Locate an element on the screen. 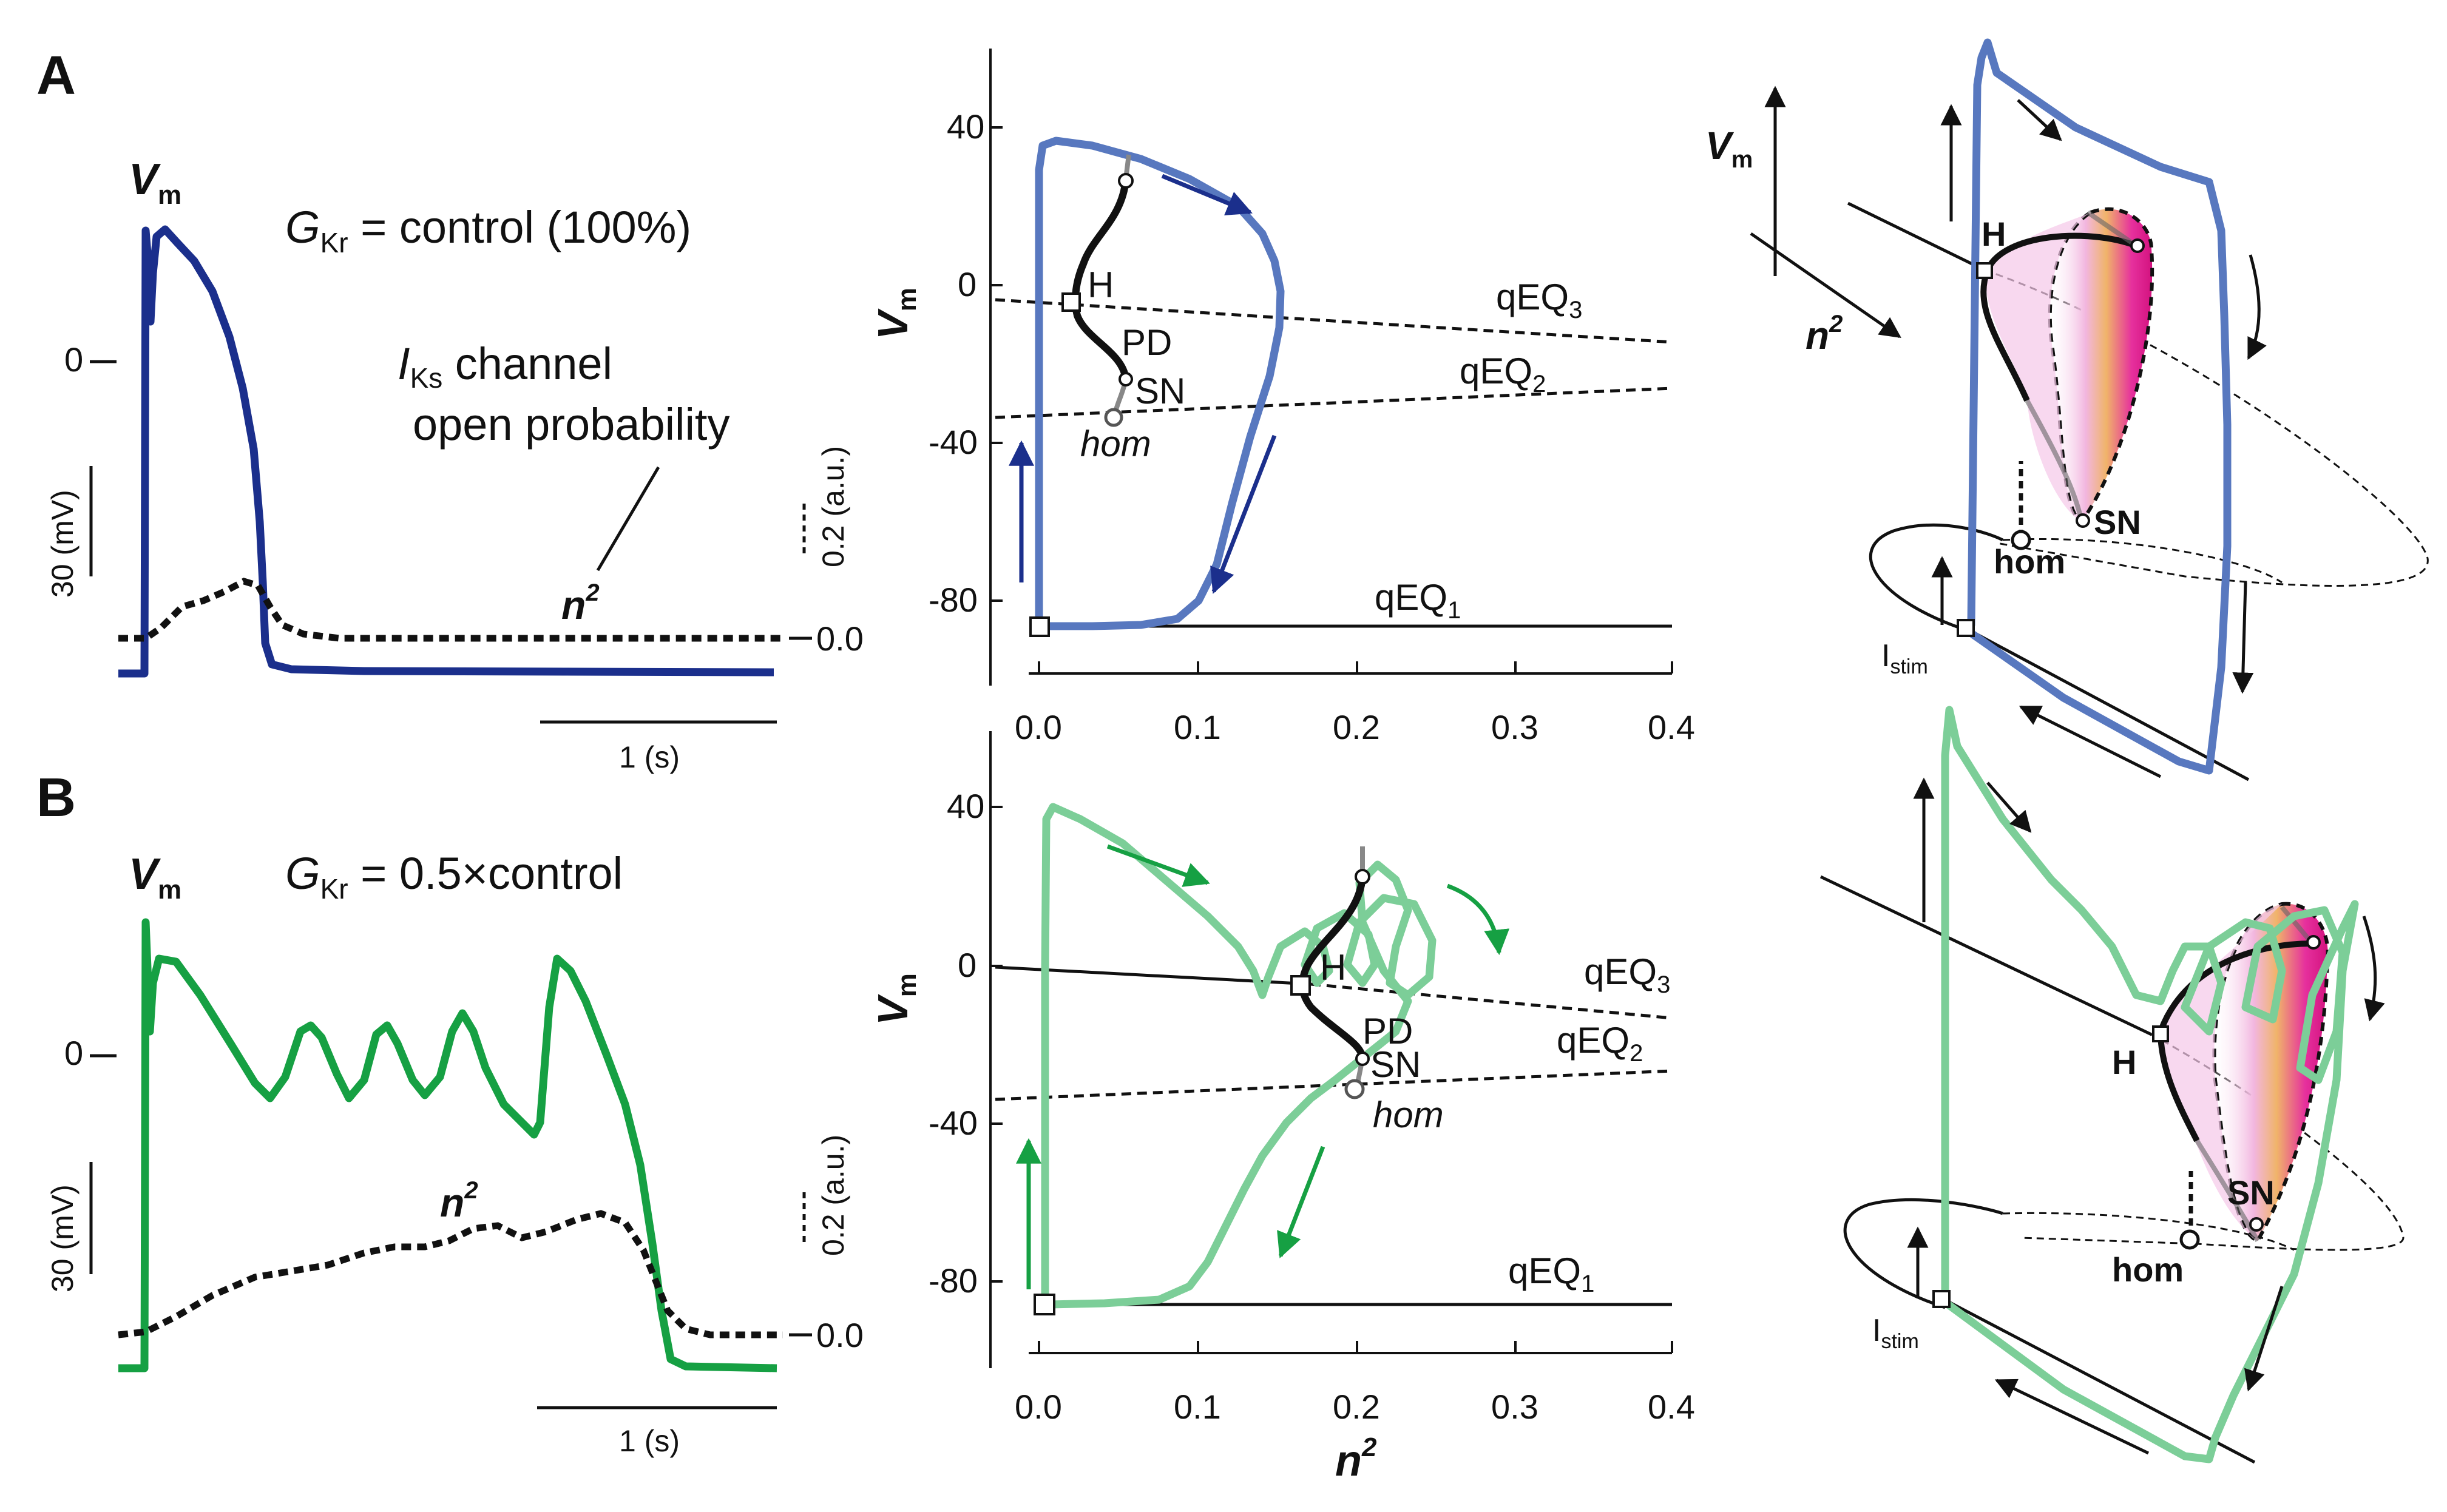  rest-point-3d-a is located at coordinates (1966, 628).